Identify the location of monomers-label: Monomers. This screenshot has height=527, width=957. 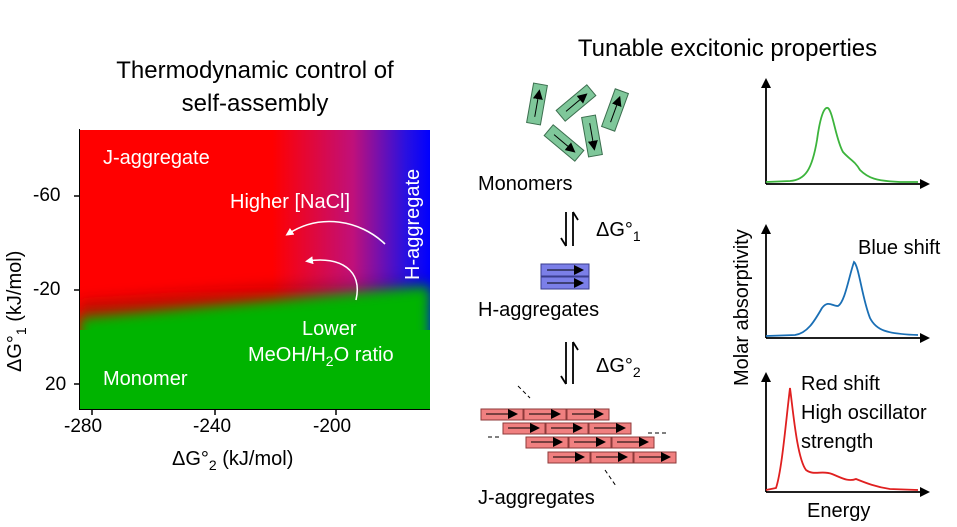
(525, 184).